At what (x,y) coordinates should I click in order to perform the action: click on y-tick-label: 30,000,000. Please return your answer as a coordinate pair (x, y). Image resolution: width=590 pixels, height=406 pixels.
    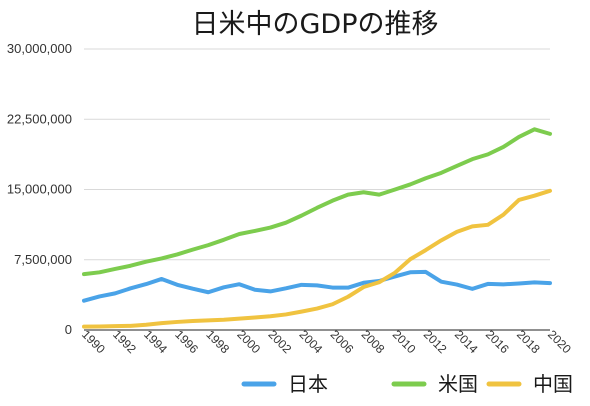
    Looking at the image, I should click on (39, 48).